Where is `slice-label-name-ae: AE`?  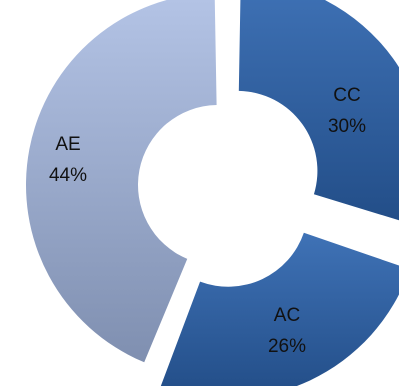
slice-label-name-ae: AE is located at coordinates (67, 144).